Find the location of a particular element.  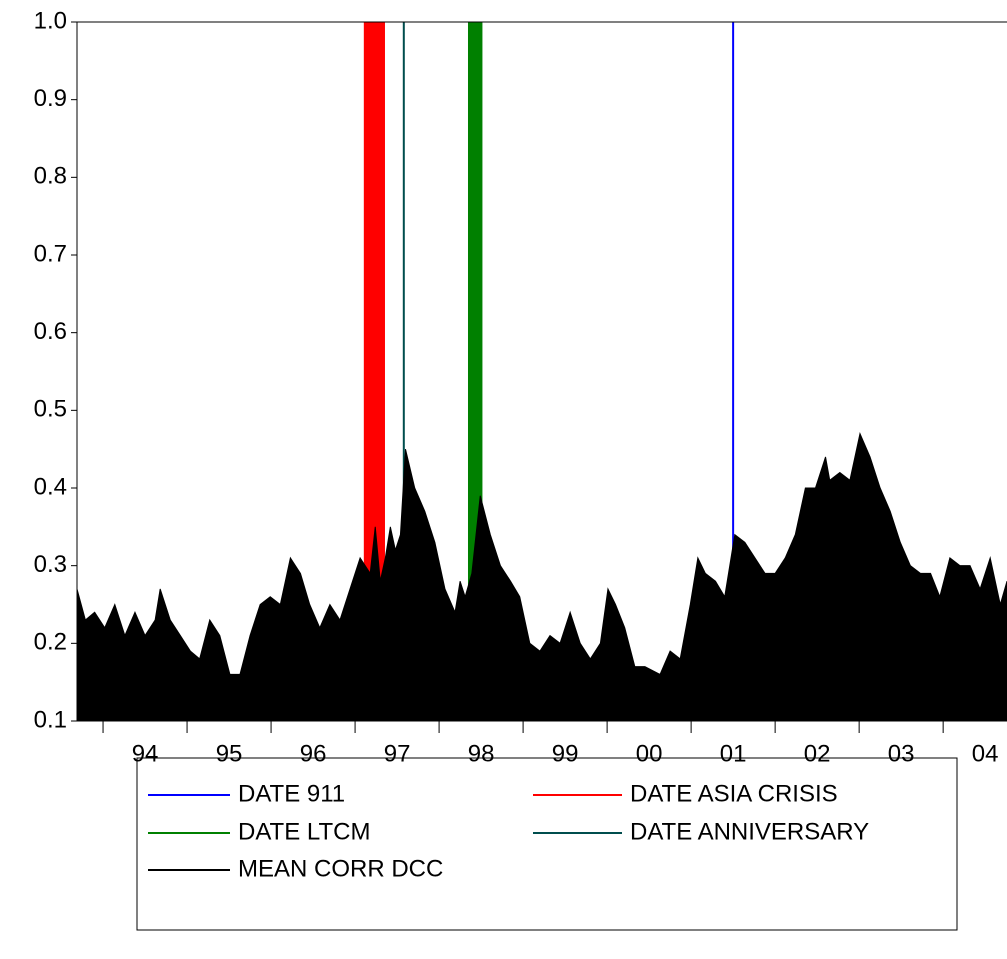

legend-label: MEAN CORR DCC is located at coordinates (340, 868).